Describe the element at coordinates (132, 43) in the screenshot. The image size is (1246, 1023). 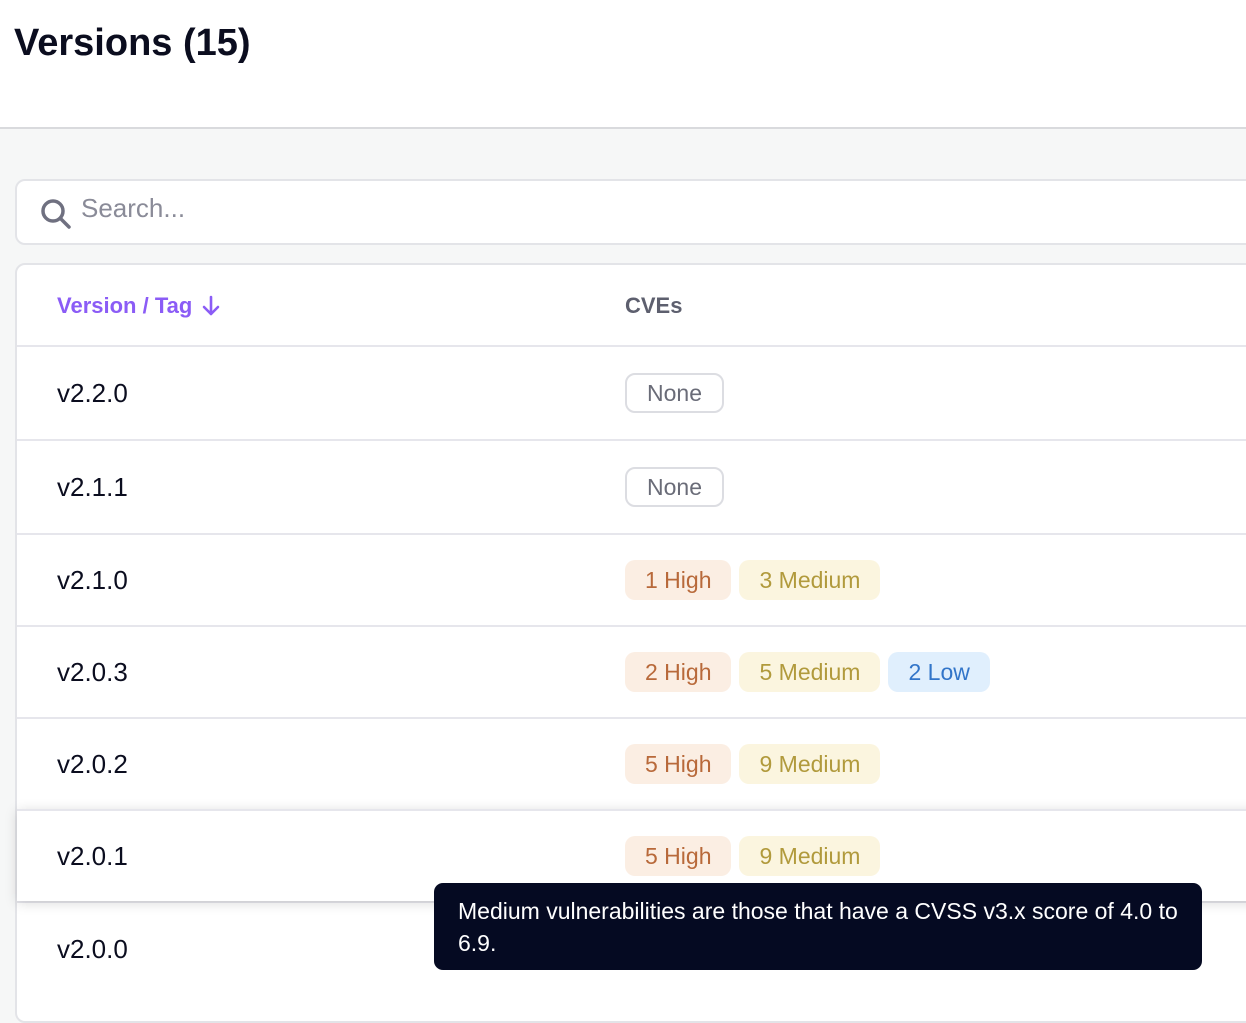
I see `page-title: Versions (15)` at that location.